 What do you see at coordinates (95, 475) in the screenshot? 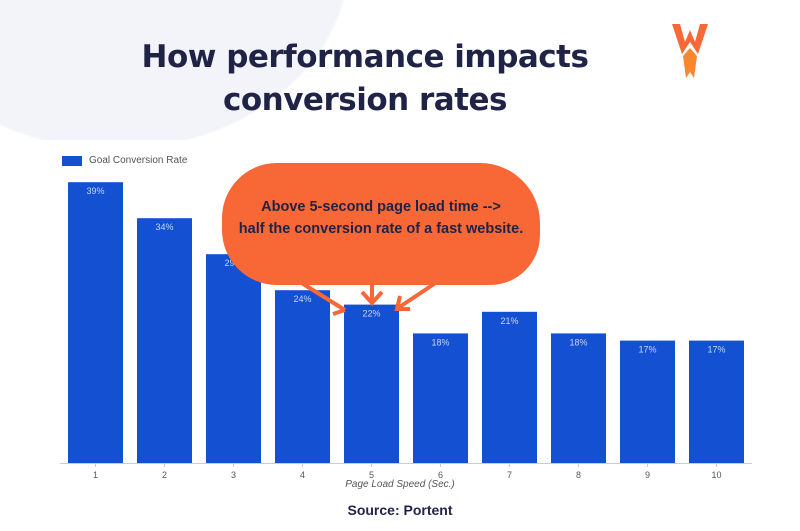
I see `x-tick-label-1: 1` at bounding box center [95, 475].